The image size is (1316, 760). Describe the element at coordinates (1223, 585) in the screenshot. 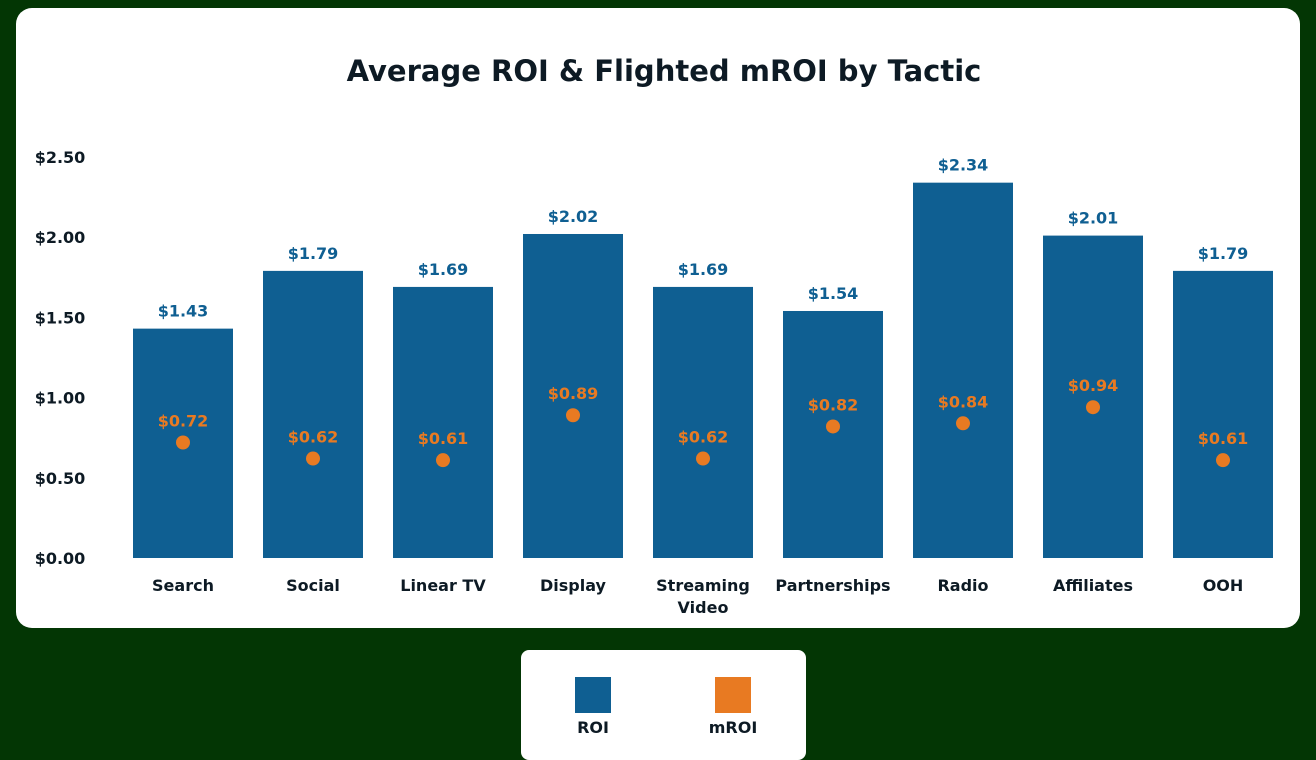

I see `x-category-label: OOH` at that location.